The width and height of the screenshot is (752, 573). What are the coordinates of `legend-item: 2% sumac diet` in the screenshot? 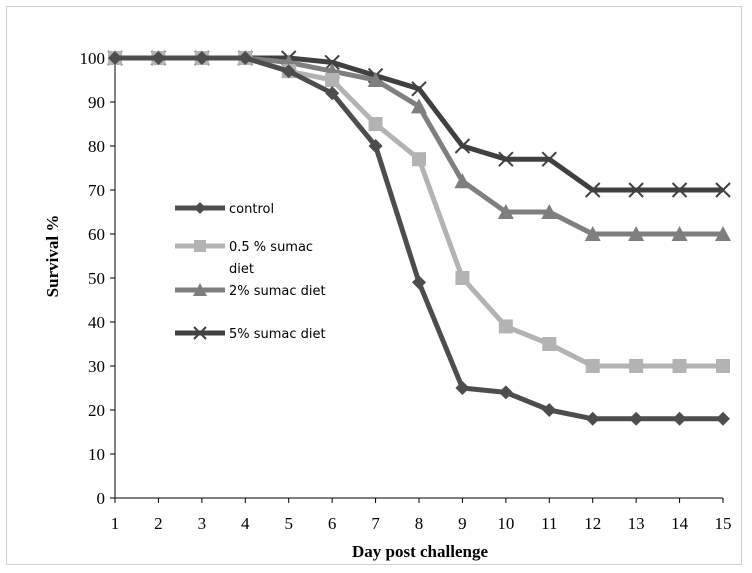 It's located at (250, 291).